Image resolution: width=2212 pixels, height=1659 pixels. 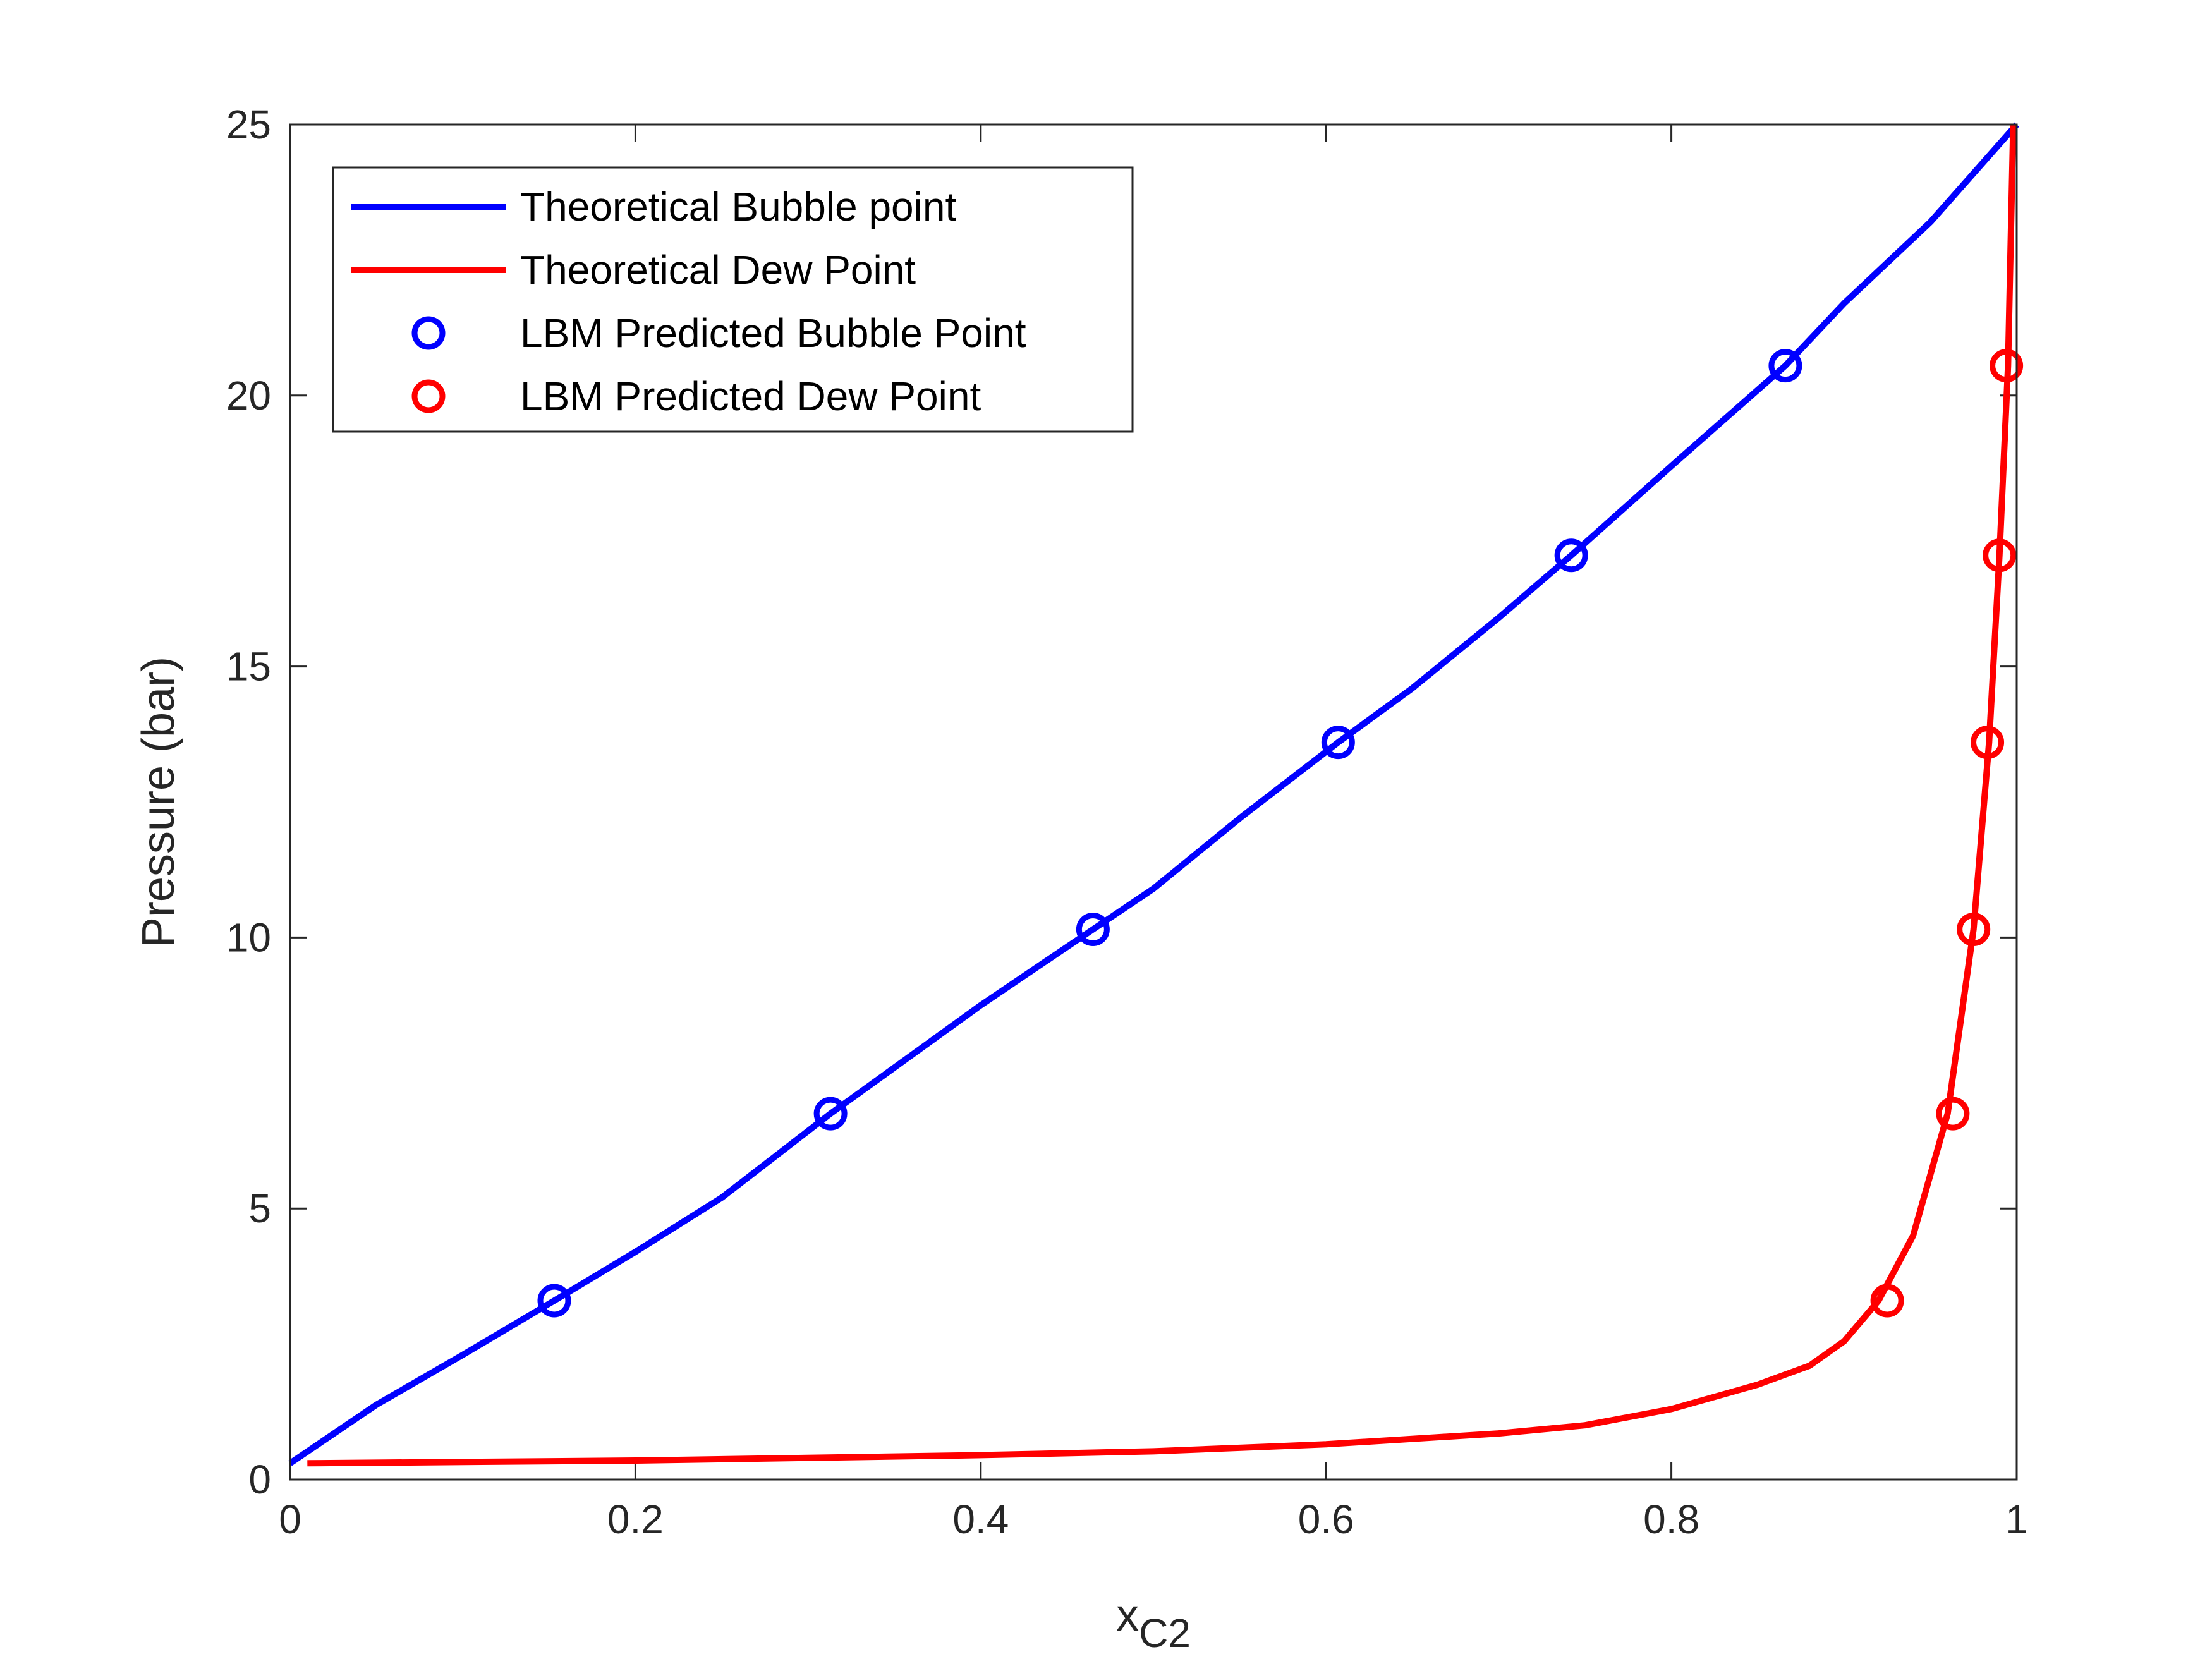 I want to click on legend-label-lbm-predicted-dew-point: LBM Predicted Dew Point, so click(x=750, y=396).